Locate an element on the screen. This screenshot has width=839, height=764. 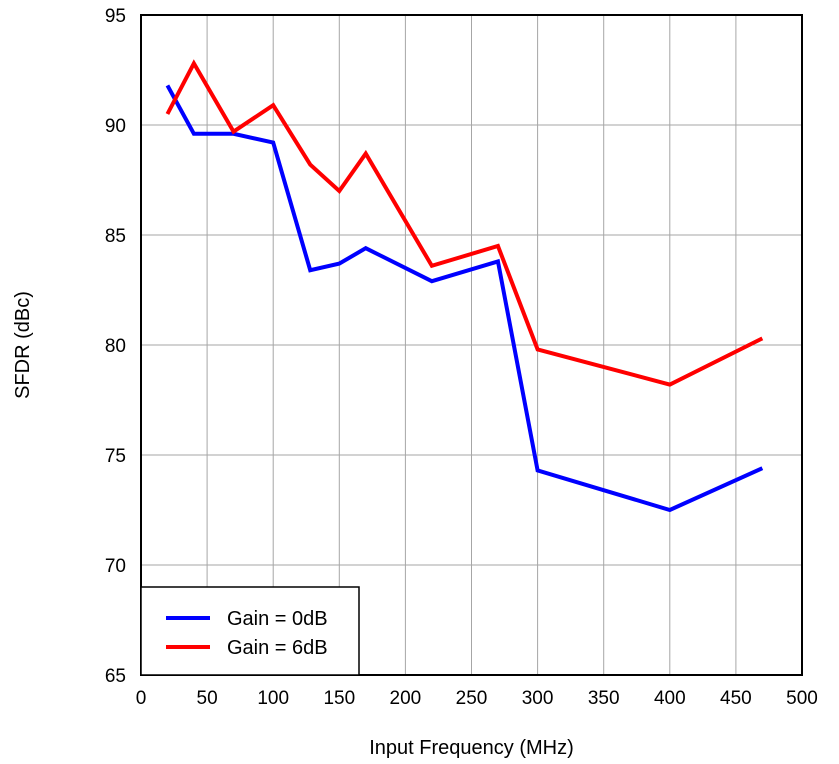
y-tick-label: 85 is located at coordinates (115, 236).